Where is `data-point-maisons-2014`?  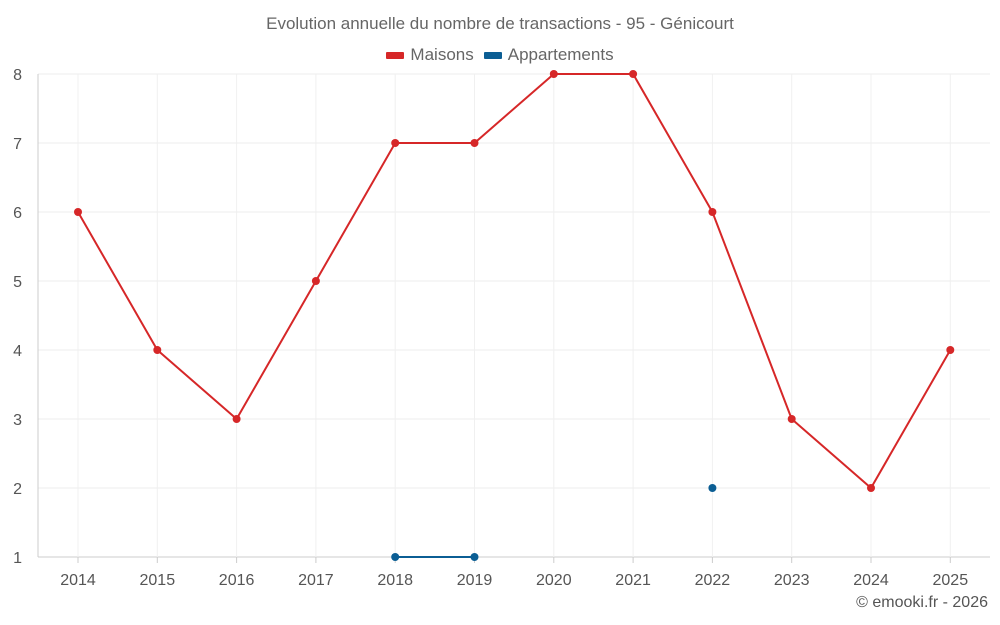 data-point-maisons-2014 is located at coordinates (78, 212).